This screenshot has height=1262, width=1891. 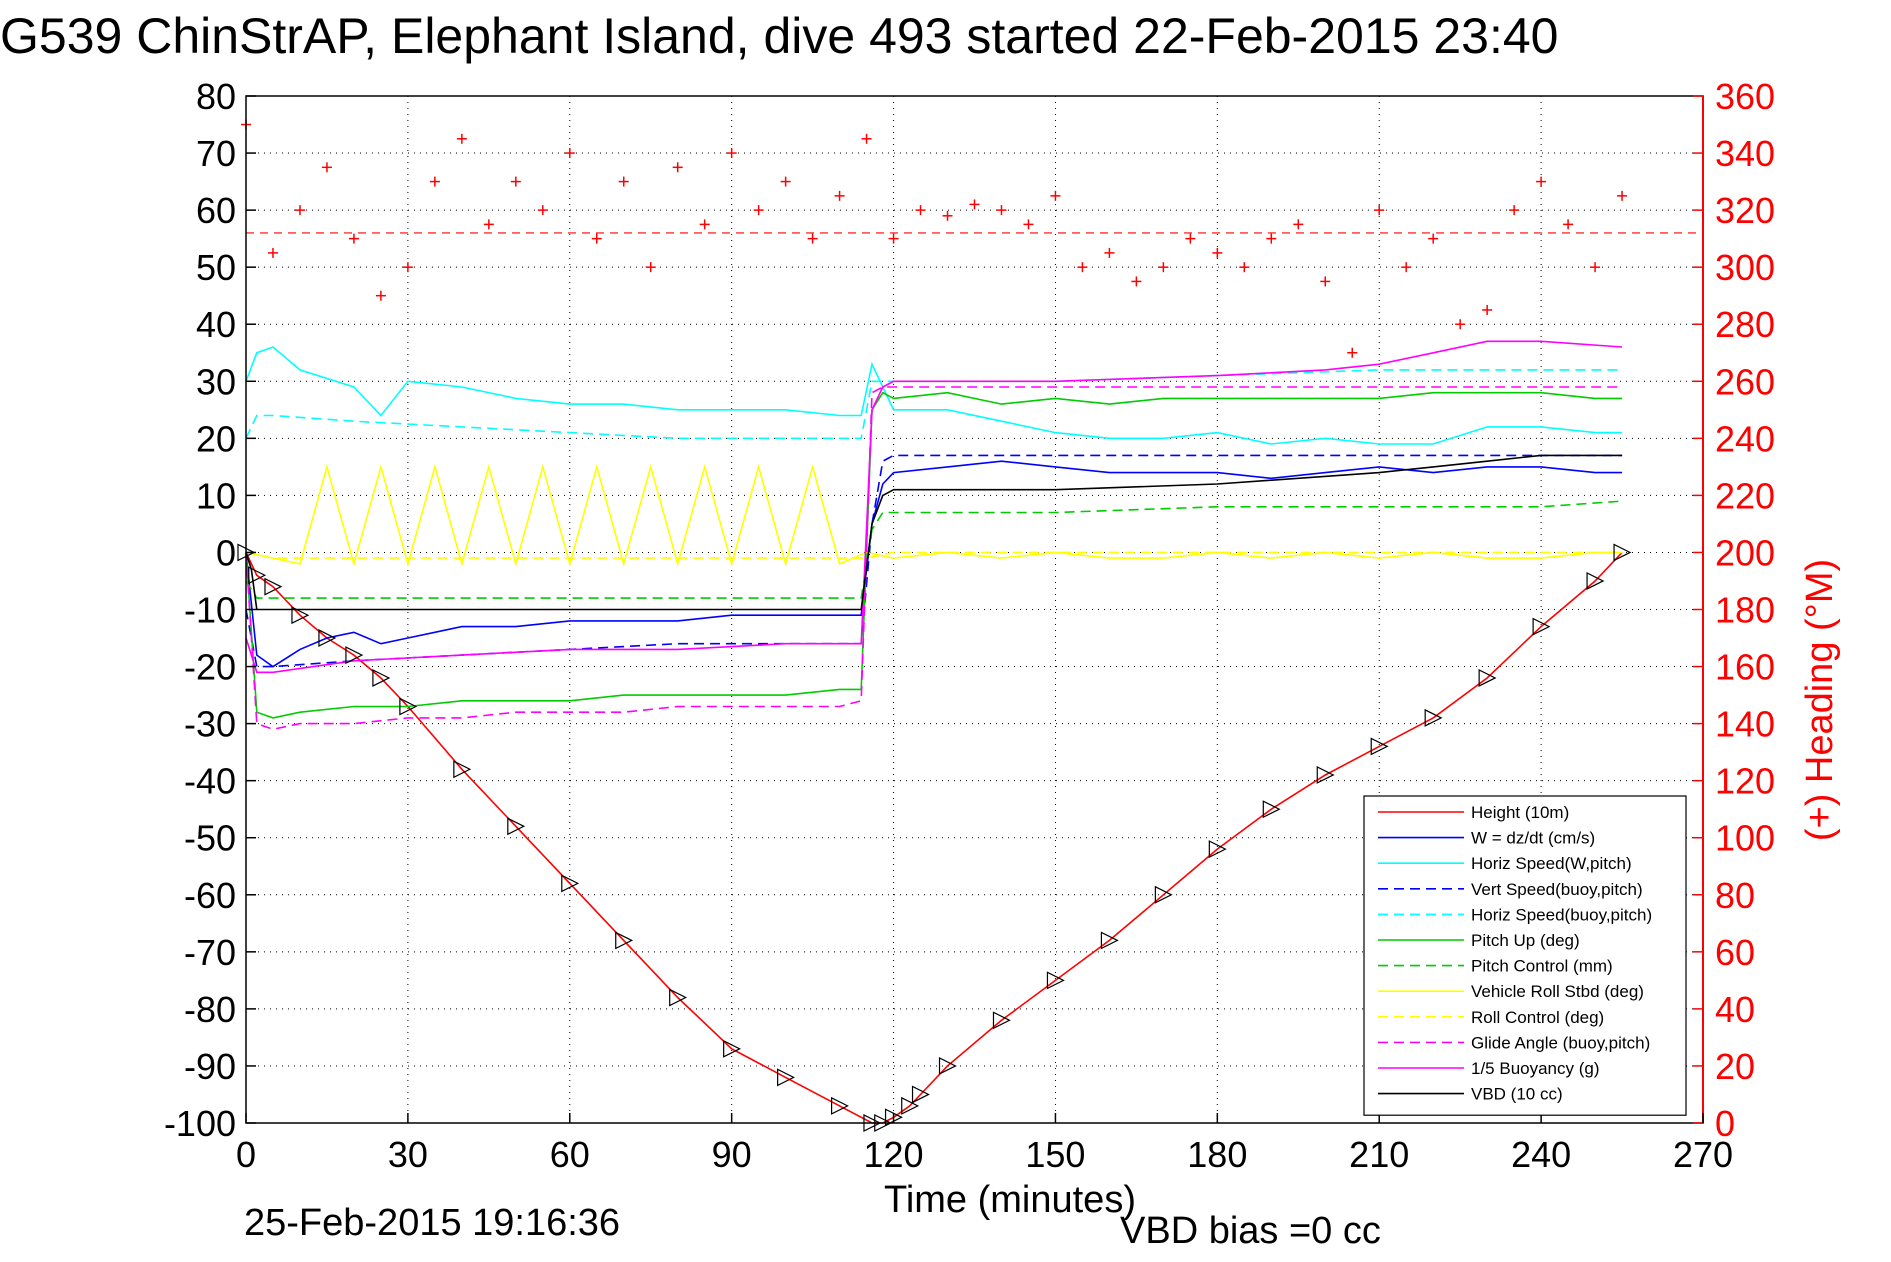 What do you see at coordinates (1820, 700) in the screenshot?
I see `y2-axis-label: (+) Heading (°M)` at bounding box center [1820, 700].